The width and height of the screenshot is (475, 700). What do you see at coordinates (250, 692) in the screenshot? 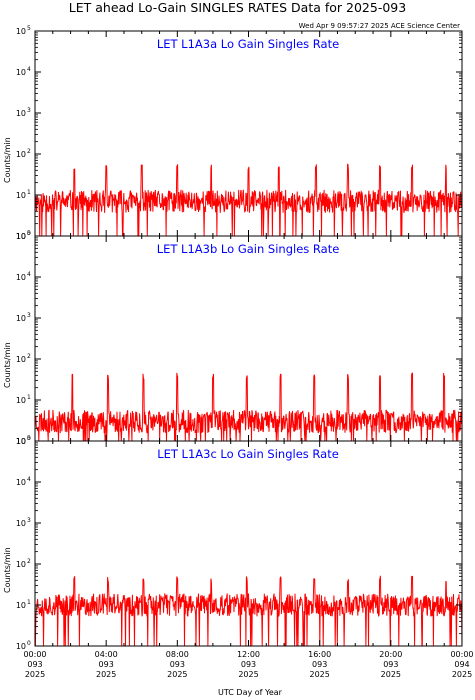
I see `x-axis-label: UTC Day of Year` at bounding box center [250, 692].